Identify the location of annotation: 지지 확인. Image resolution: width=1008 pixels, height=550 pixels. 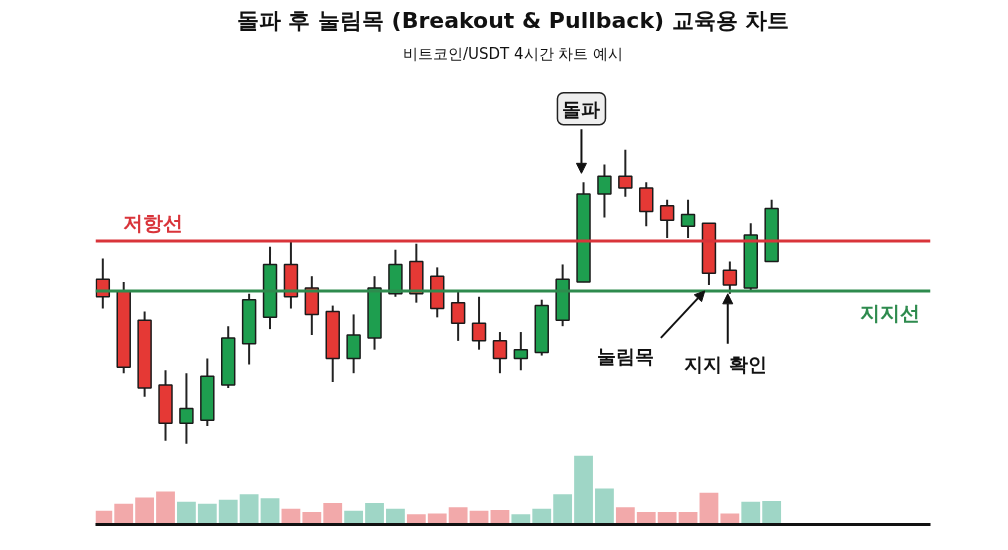
(725, 364).